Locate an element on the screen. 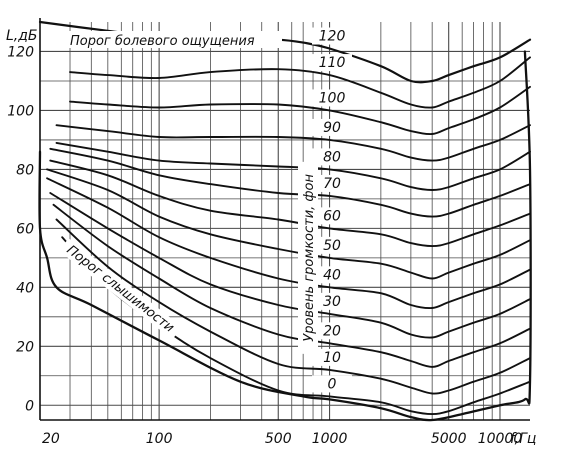 The width and height of the screenshot is (564, 466). phon-label: 90 is located at coordinates (332, 128).